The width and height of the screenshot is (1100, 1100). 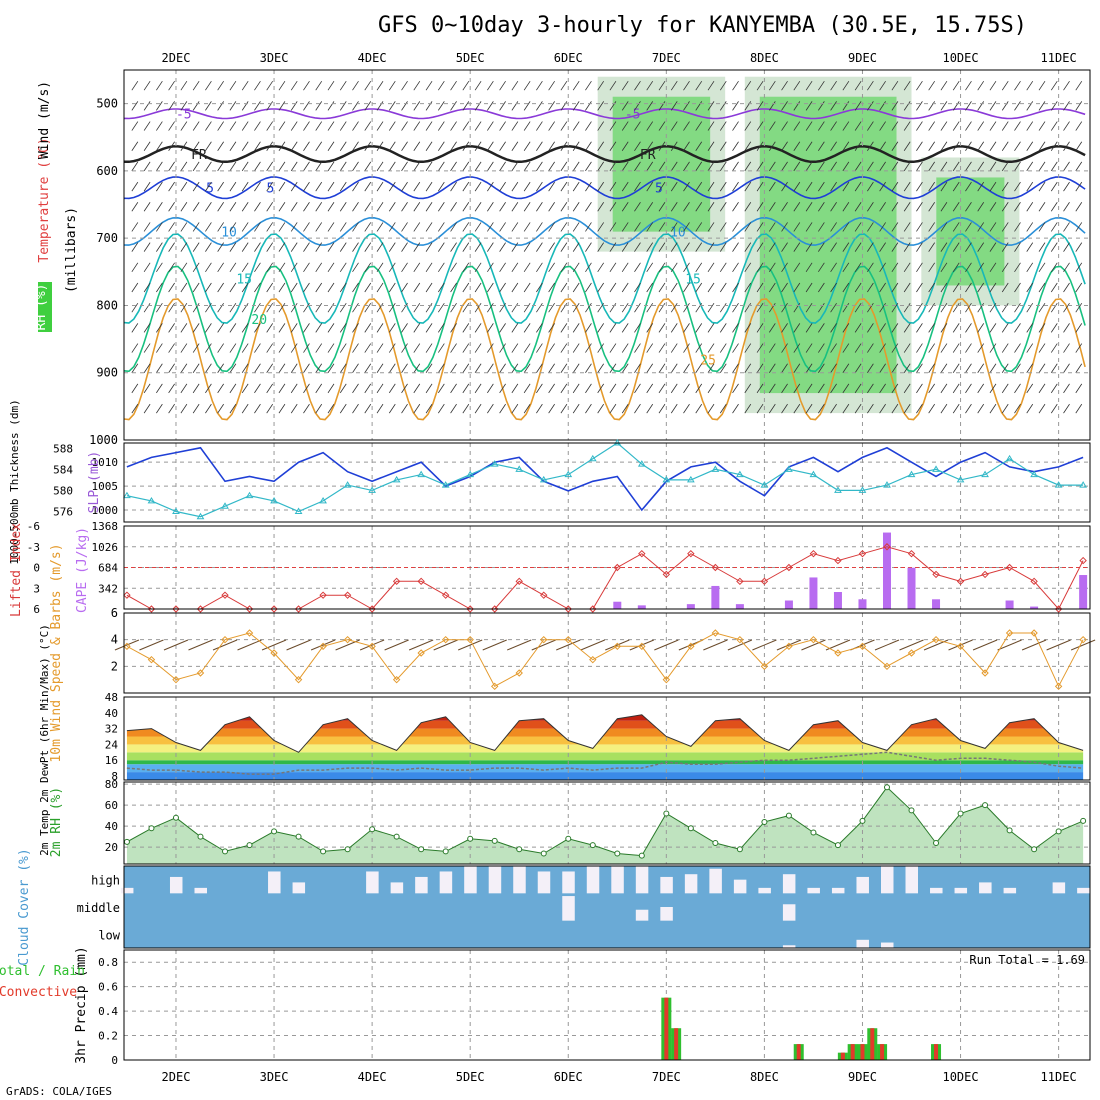 What do you see at coordinates (1027, 960) in the screenshot?
I see `run-total-label: Run Total = 1.69` at bounding box center [1027, 960].